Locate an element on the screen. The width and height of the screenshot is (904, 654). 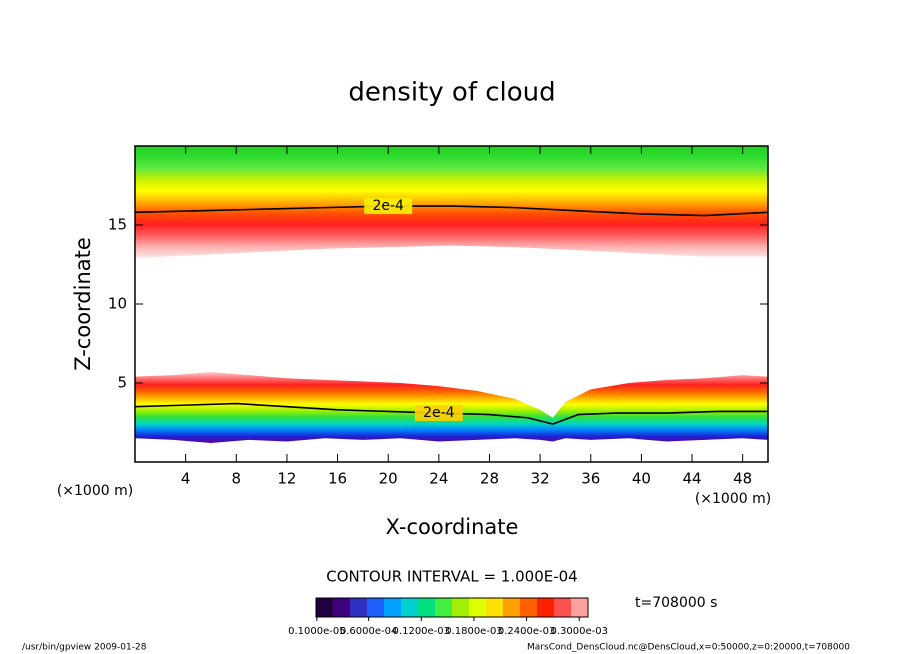
colorbar-label: 0.6000e-04 is located at coordinates (368, 631).